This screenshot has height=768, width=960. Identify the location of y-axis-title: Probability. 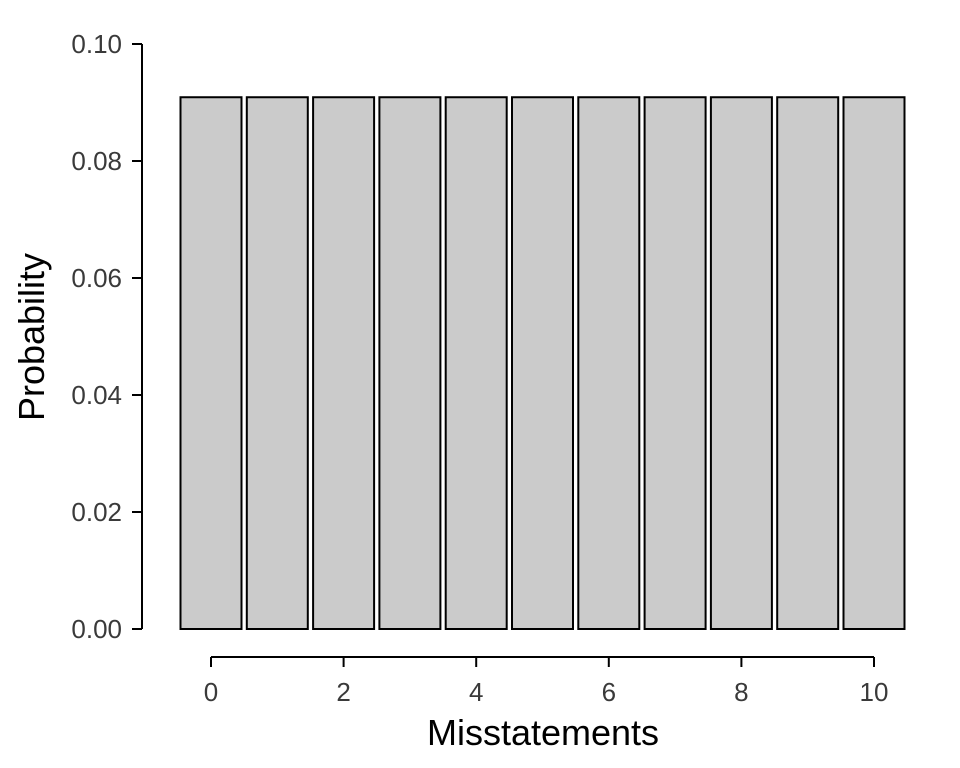
(31, 337).